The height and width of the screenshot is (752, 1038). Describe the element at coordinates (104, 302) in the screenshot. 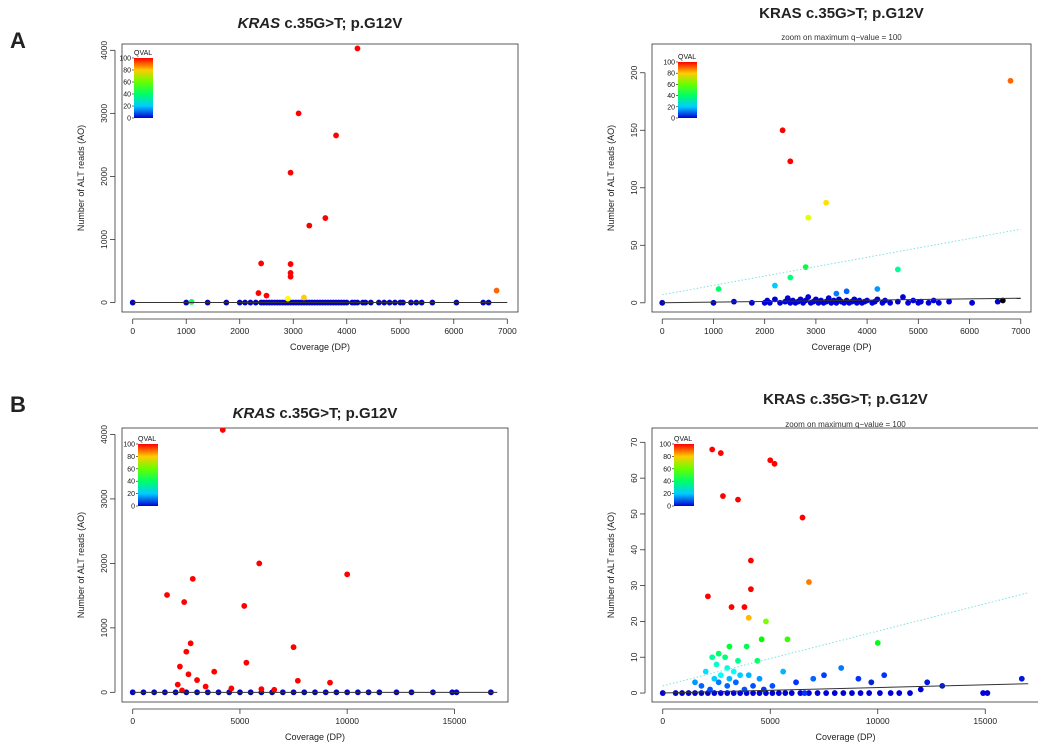

I see `y-tick-label: 0` at that location.